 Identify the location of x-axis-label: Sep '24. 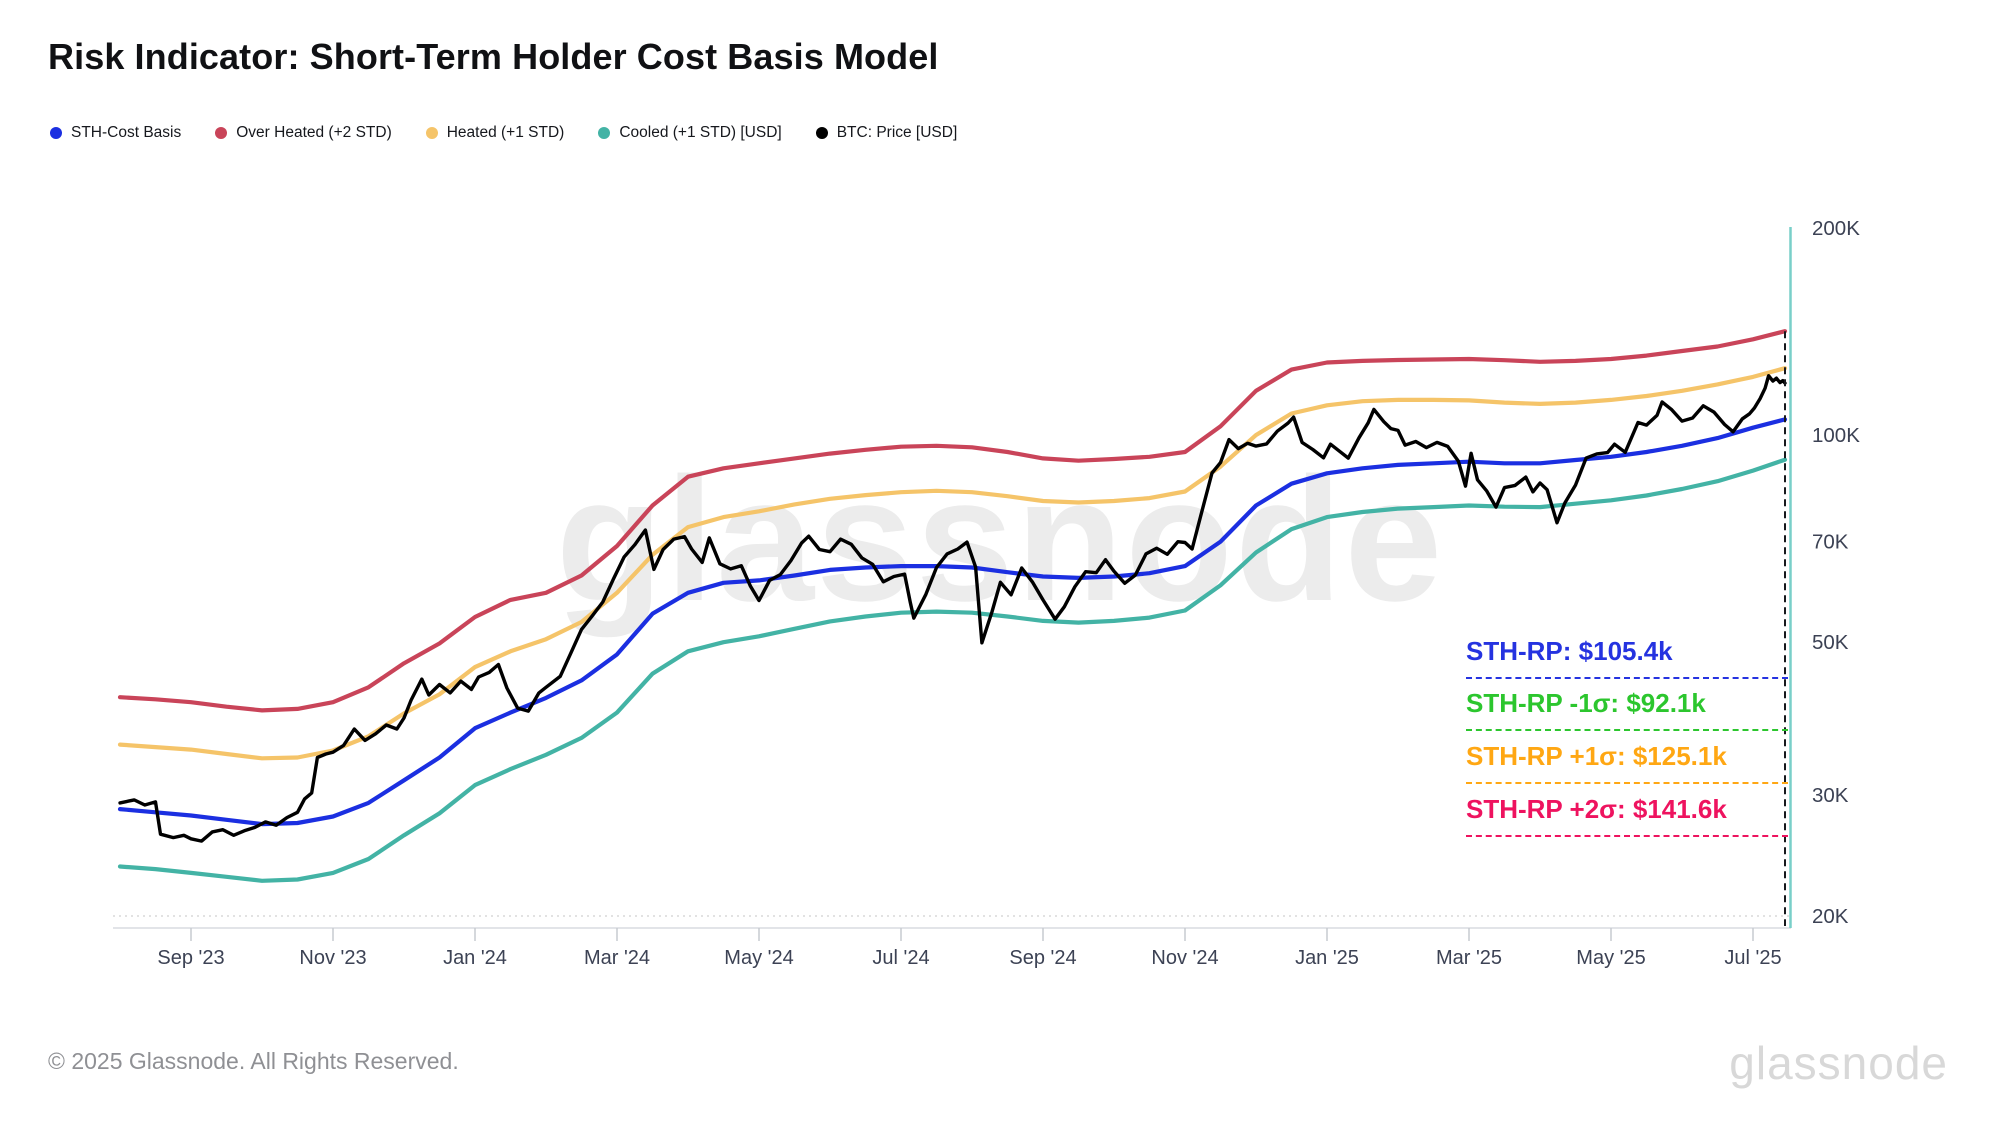
(1042, 958).